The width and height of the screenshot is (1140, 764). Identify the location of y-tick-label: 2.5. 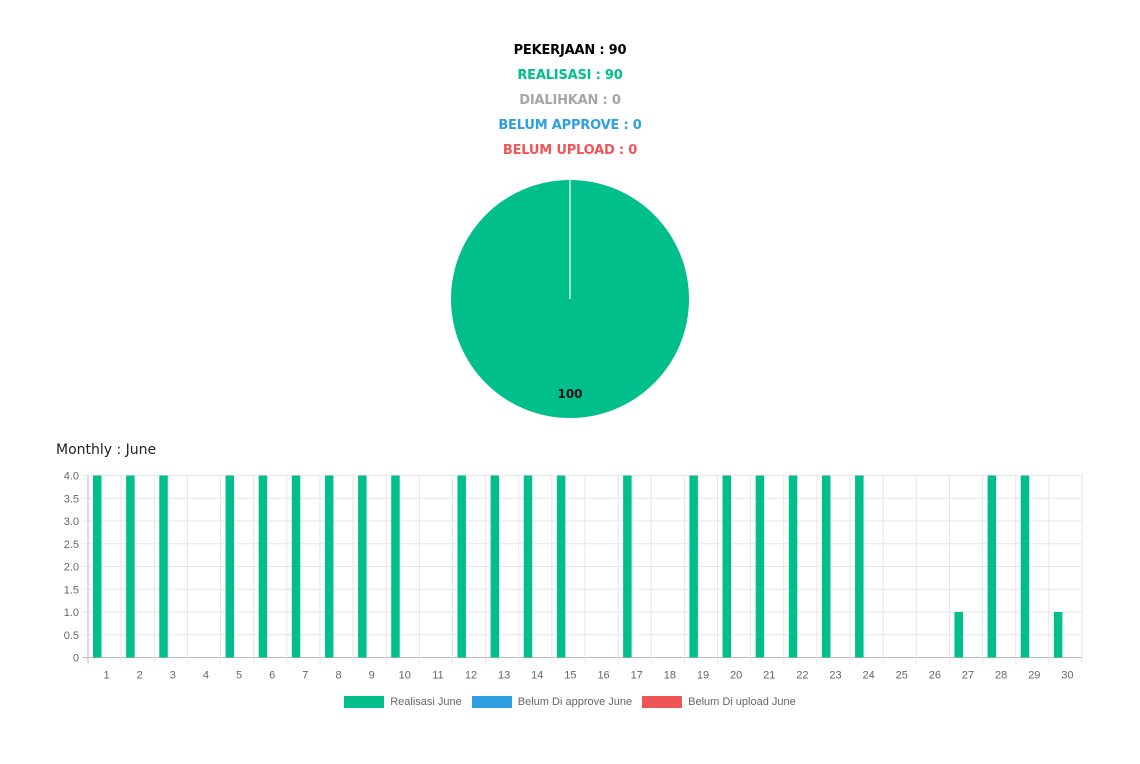
(71, 545).